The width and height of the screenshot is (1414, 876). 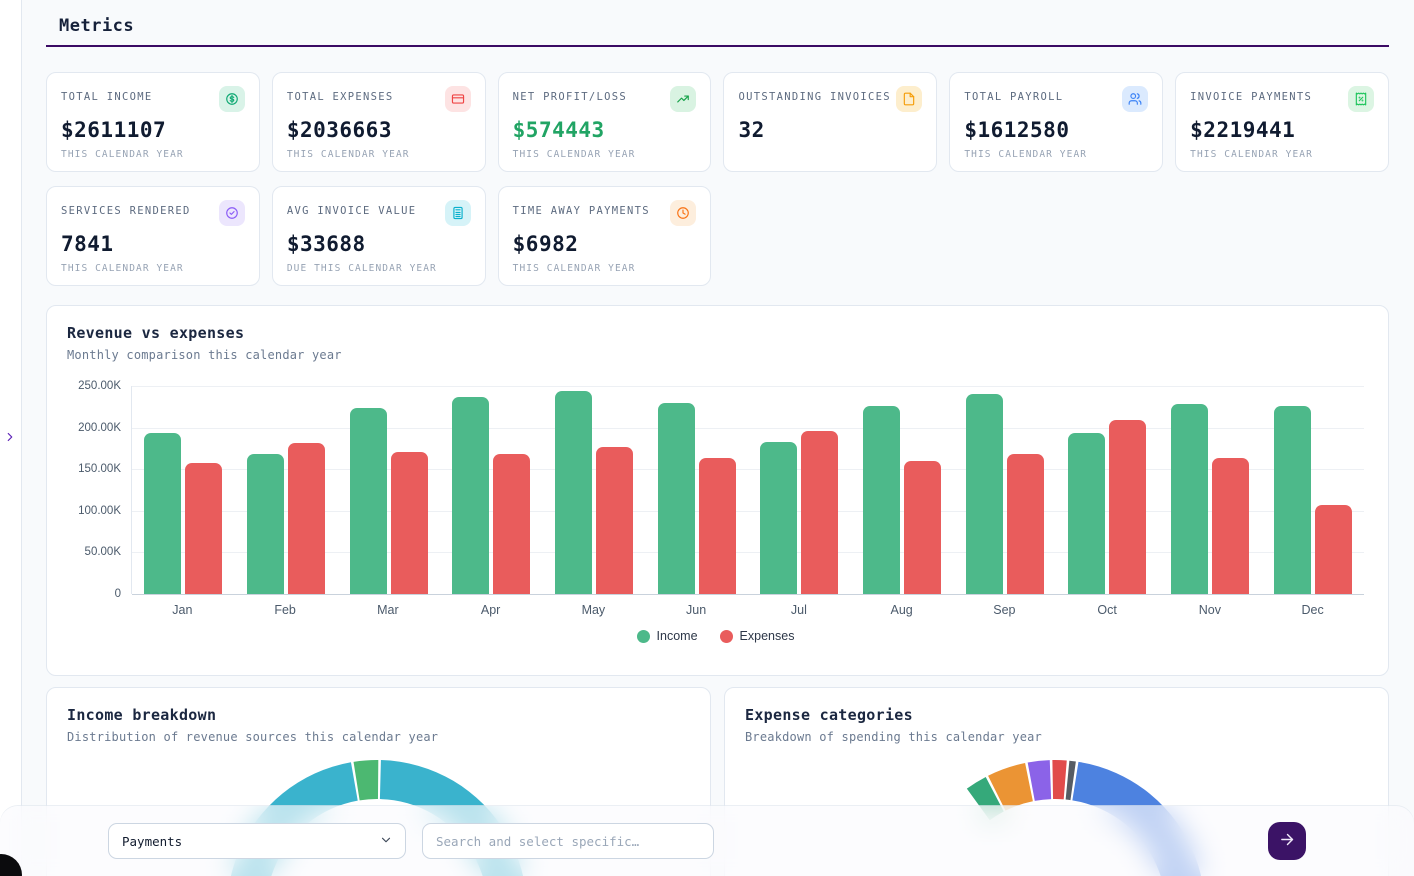 What do you see at coordinates (568, 841) in the screenshot?
I see `search-input` at bounding box center [568, 841].